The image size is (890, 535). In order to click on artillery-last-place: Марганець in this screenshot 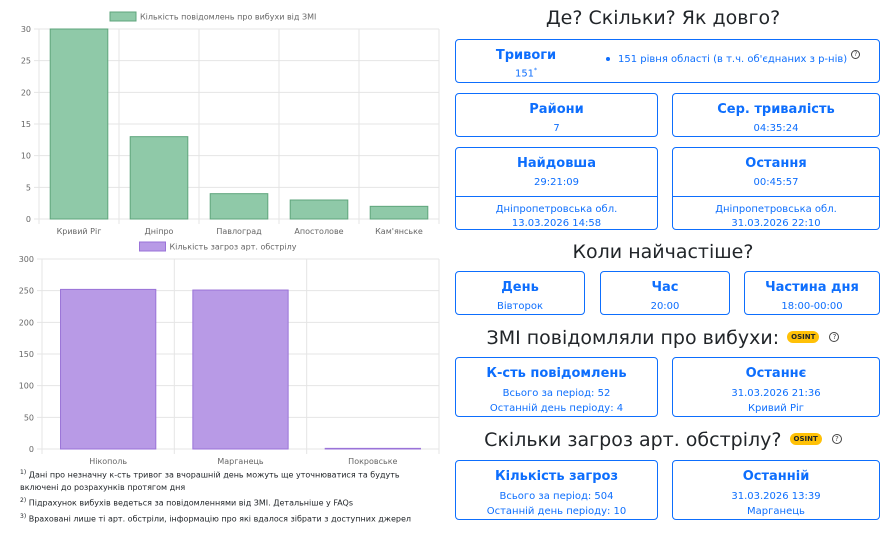, I will do `click(776, 511)`.